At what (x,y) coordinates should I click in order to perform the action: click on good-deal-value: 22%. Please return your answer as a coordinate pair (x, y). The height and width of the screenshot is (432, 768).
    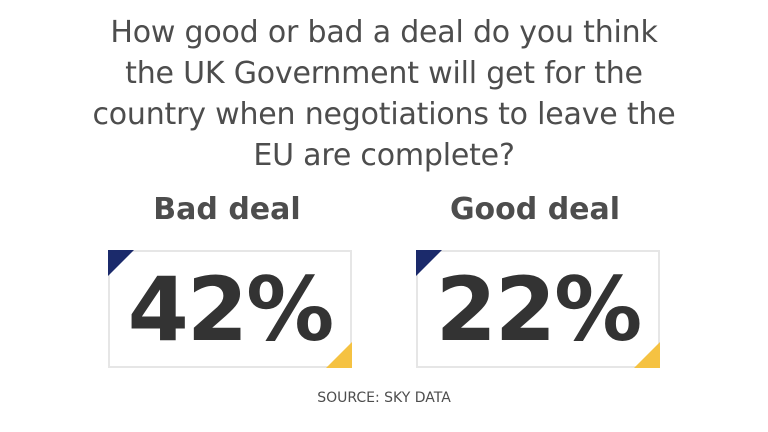
    Looking at the image, I should click on (539, 309).